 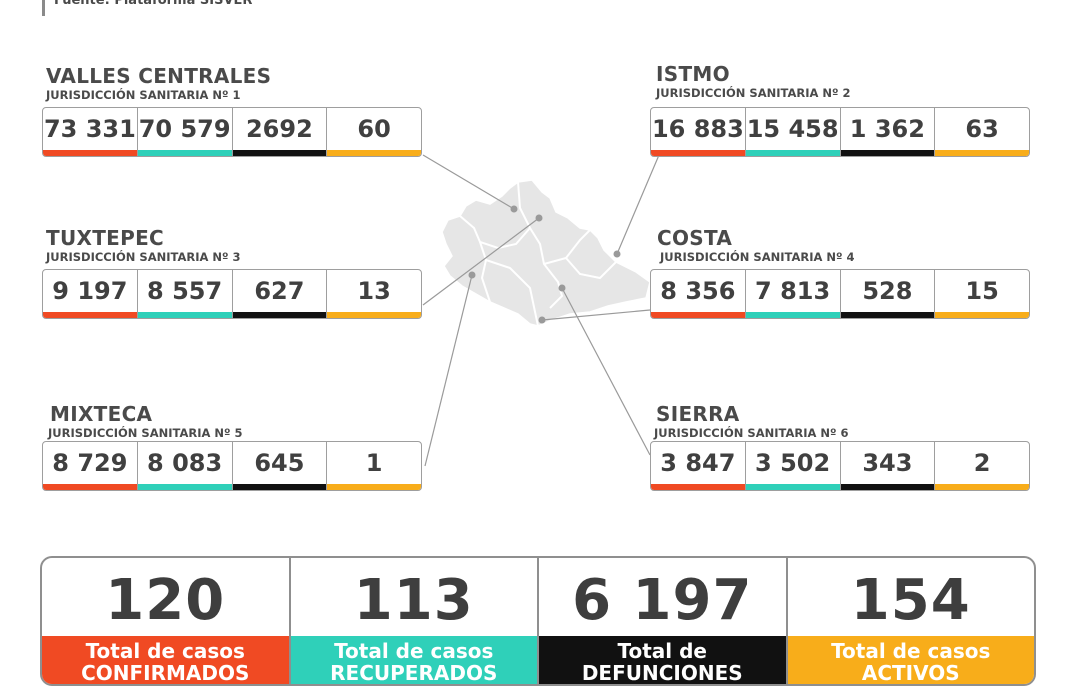 I want to click on valles-deaths: 2692, so click(x=280, y=132).